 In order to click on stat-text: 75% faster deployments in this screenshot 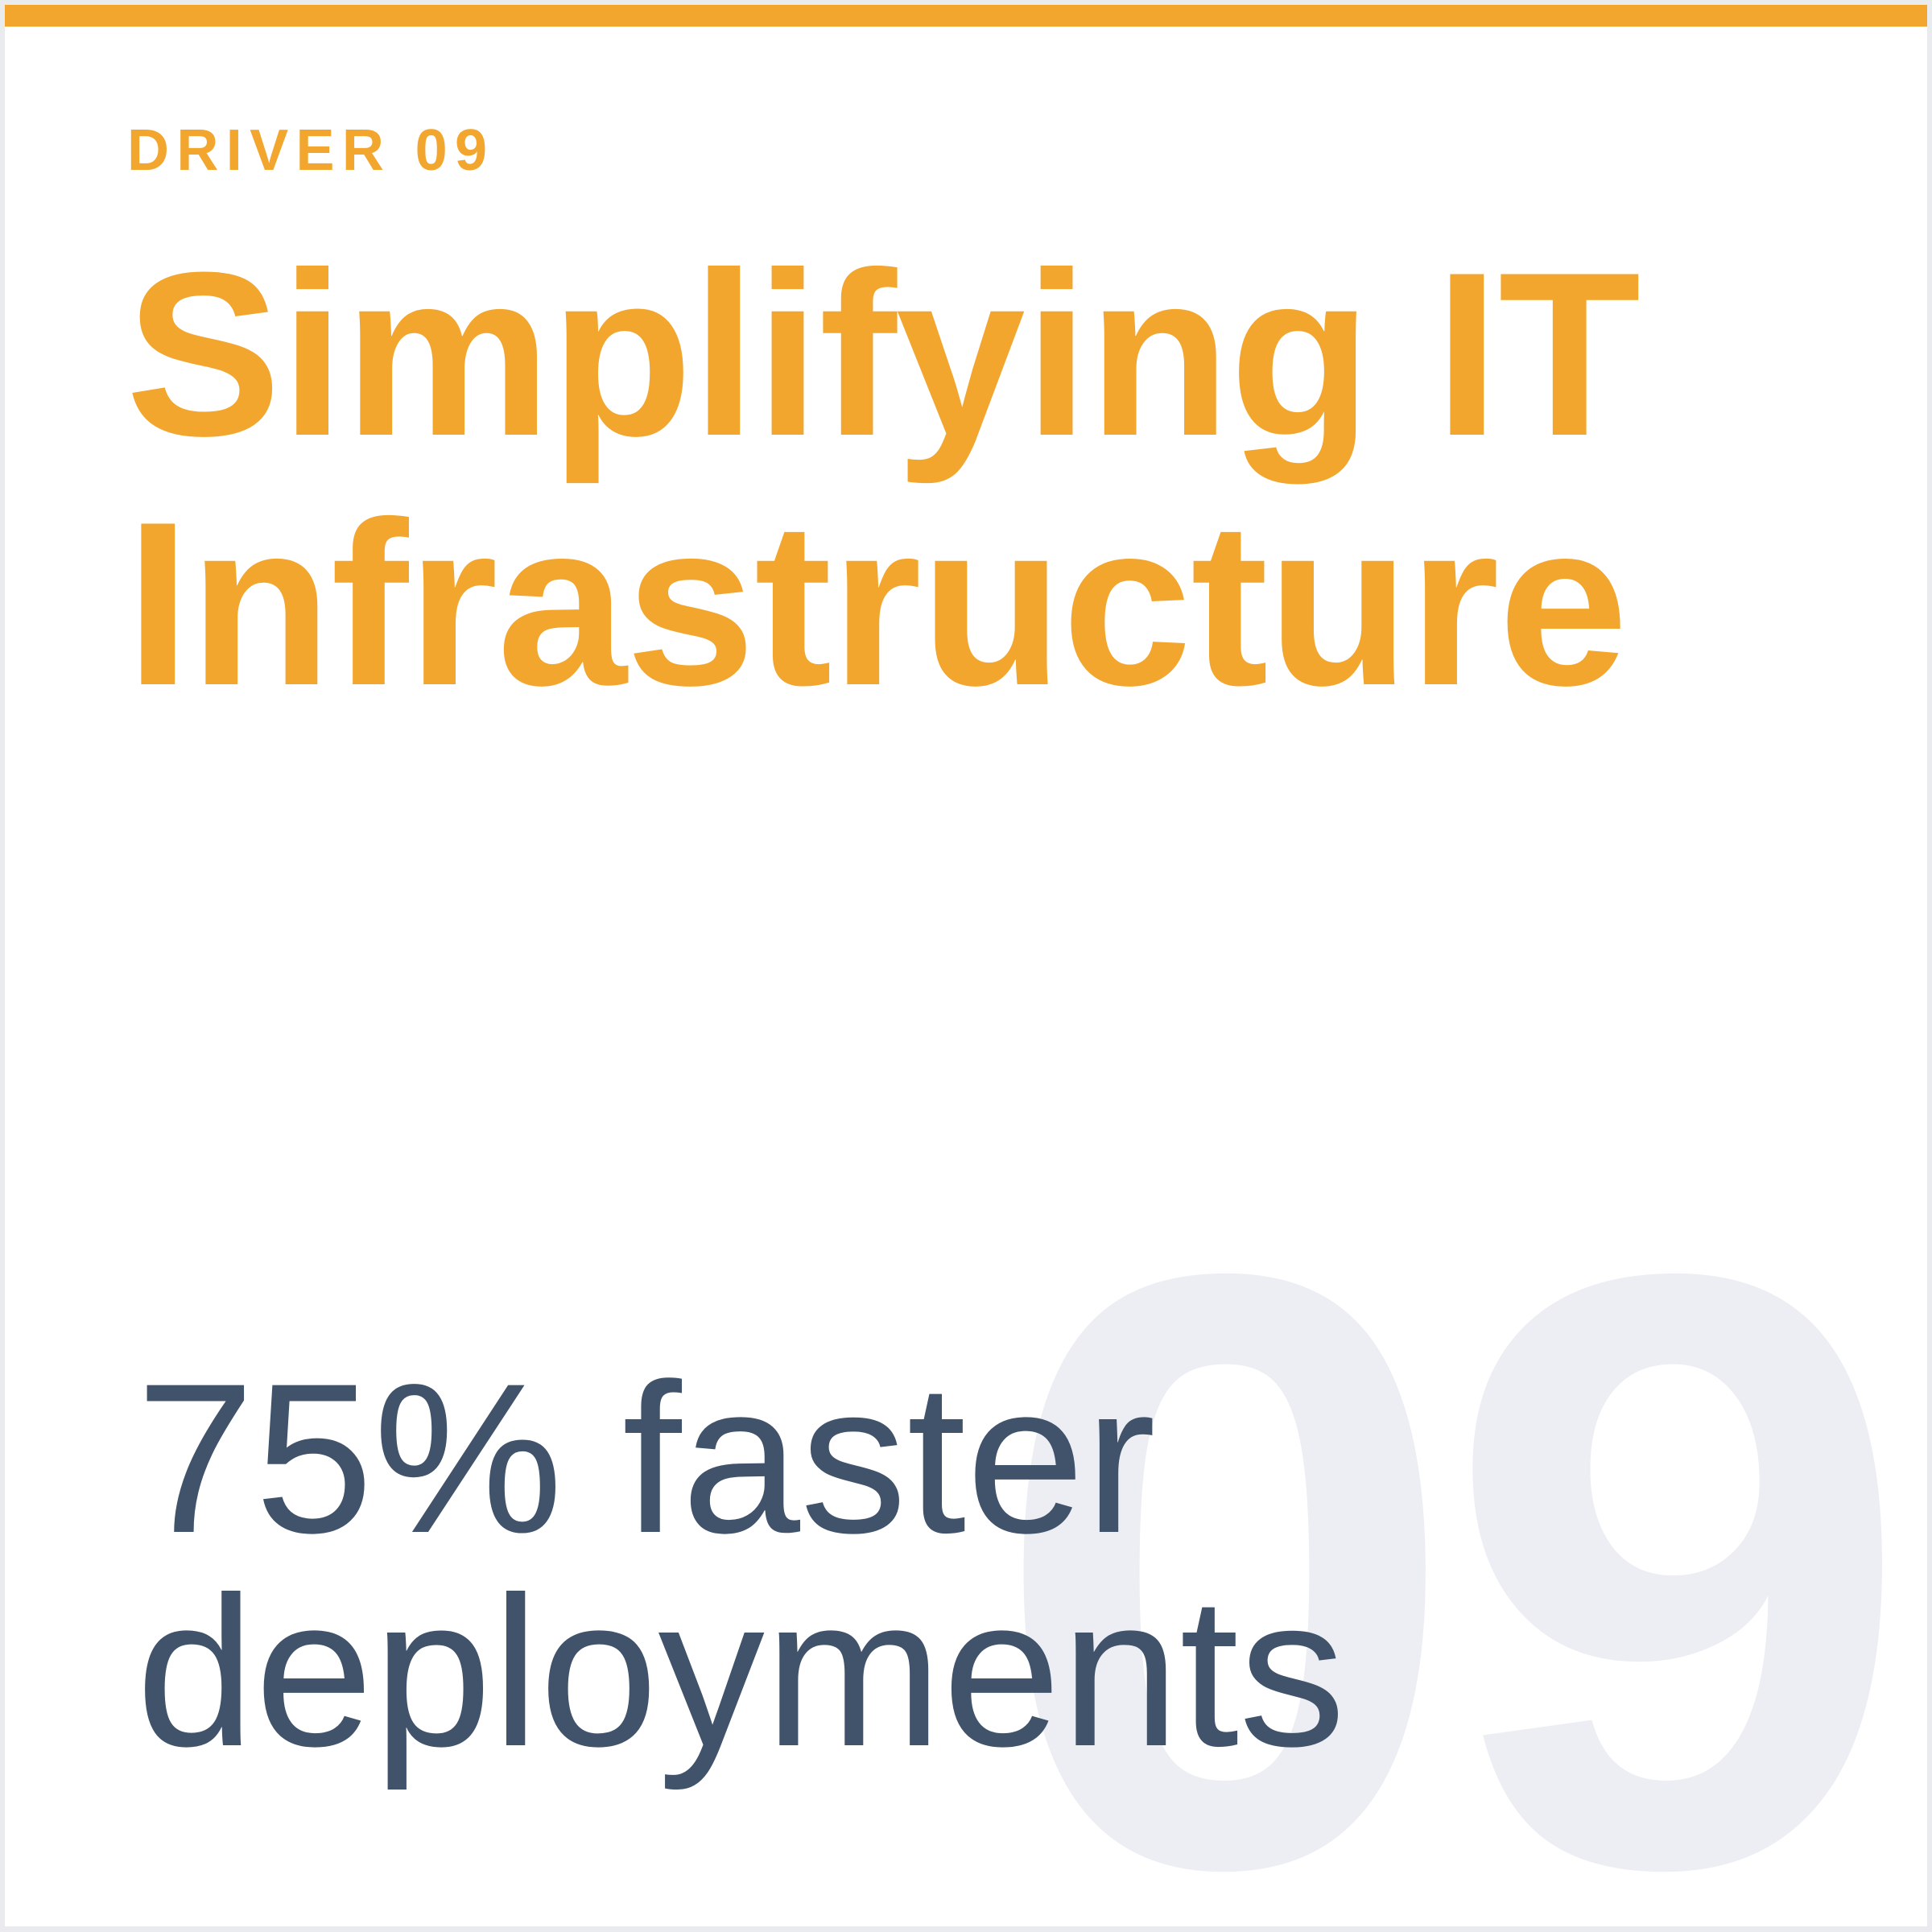, I will do `click(741, 1565)`.